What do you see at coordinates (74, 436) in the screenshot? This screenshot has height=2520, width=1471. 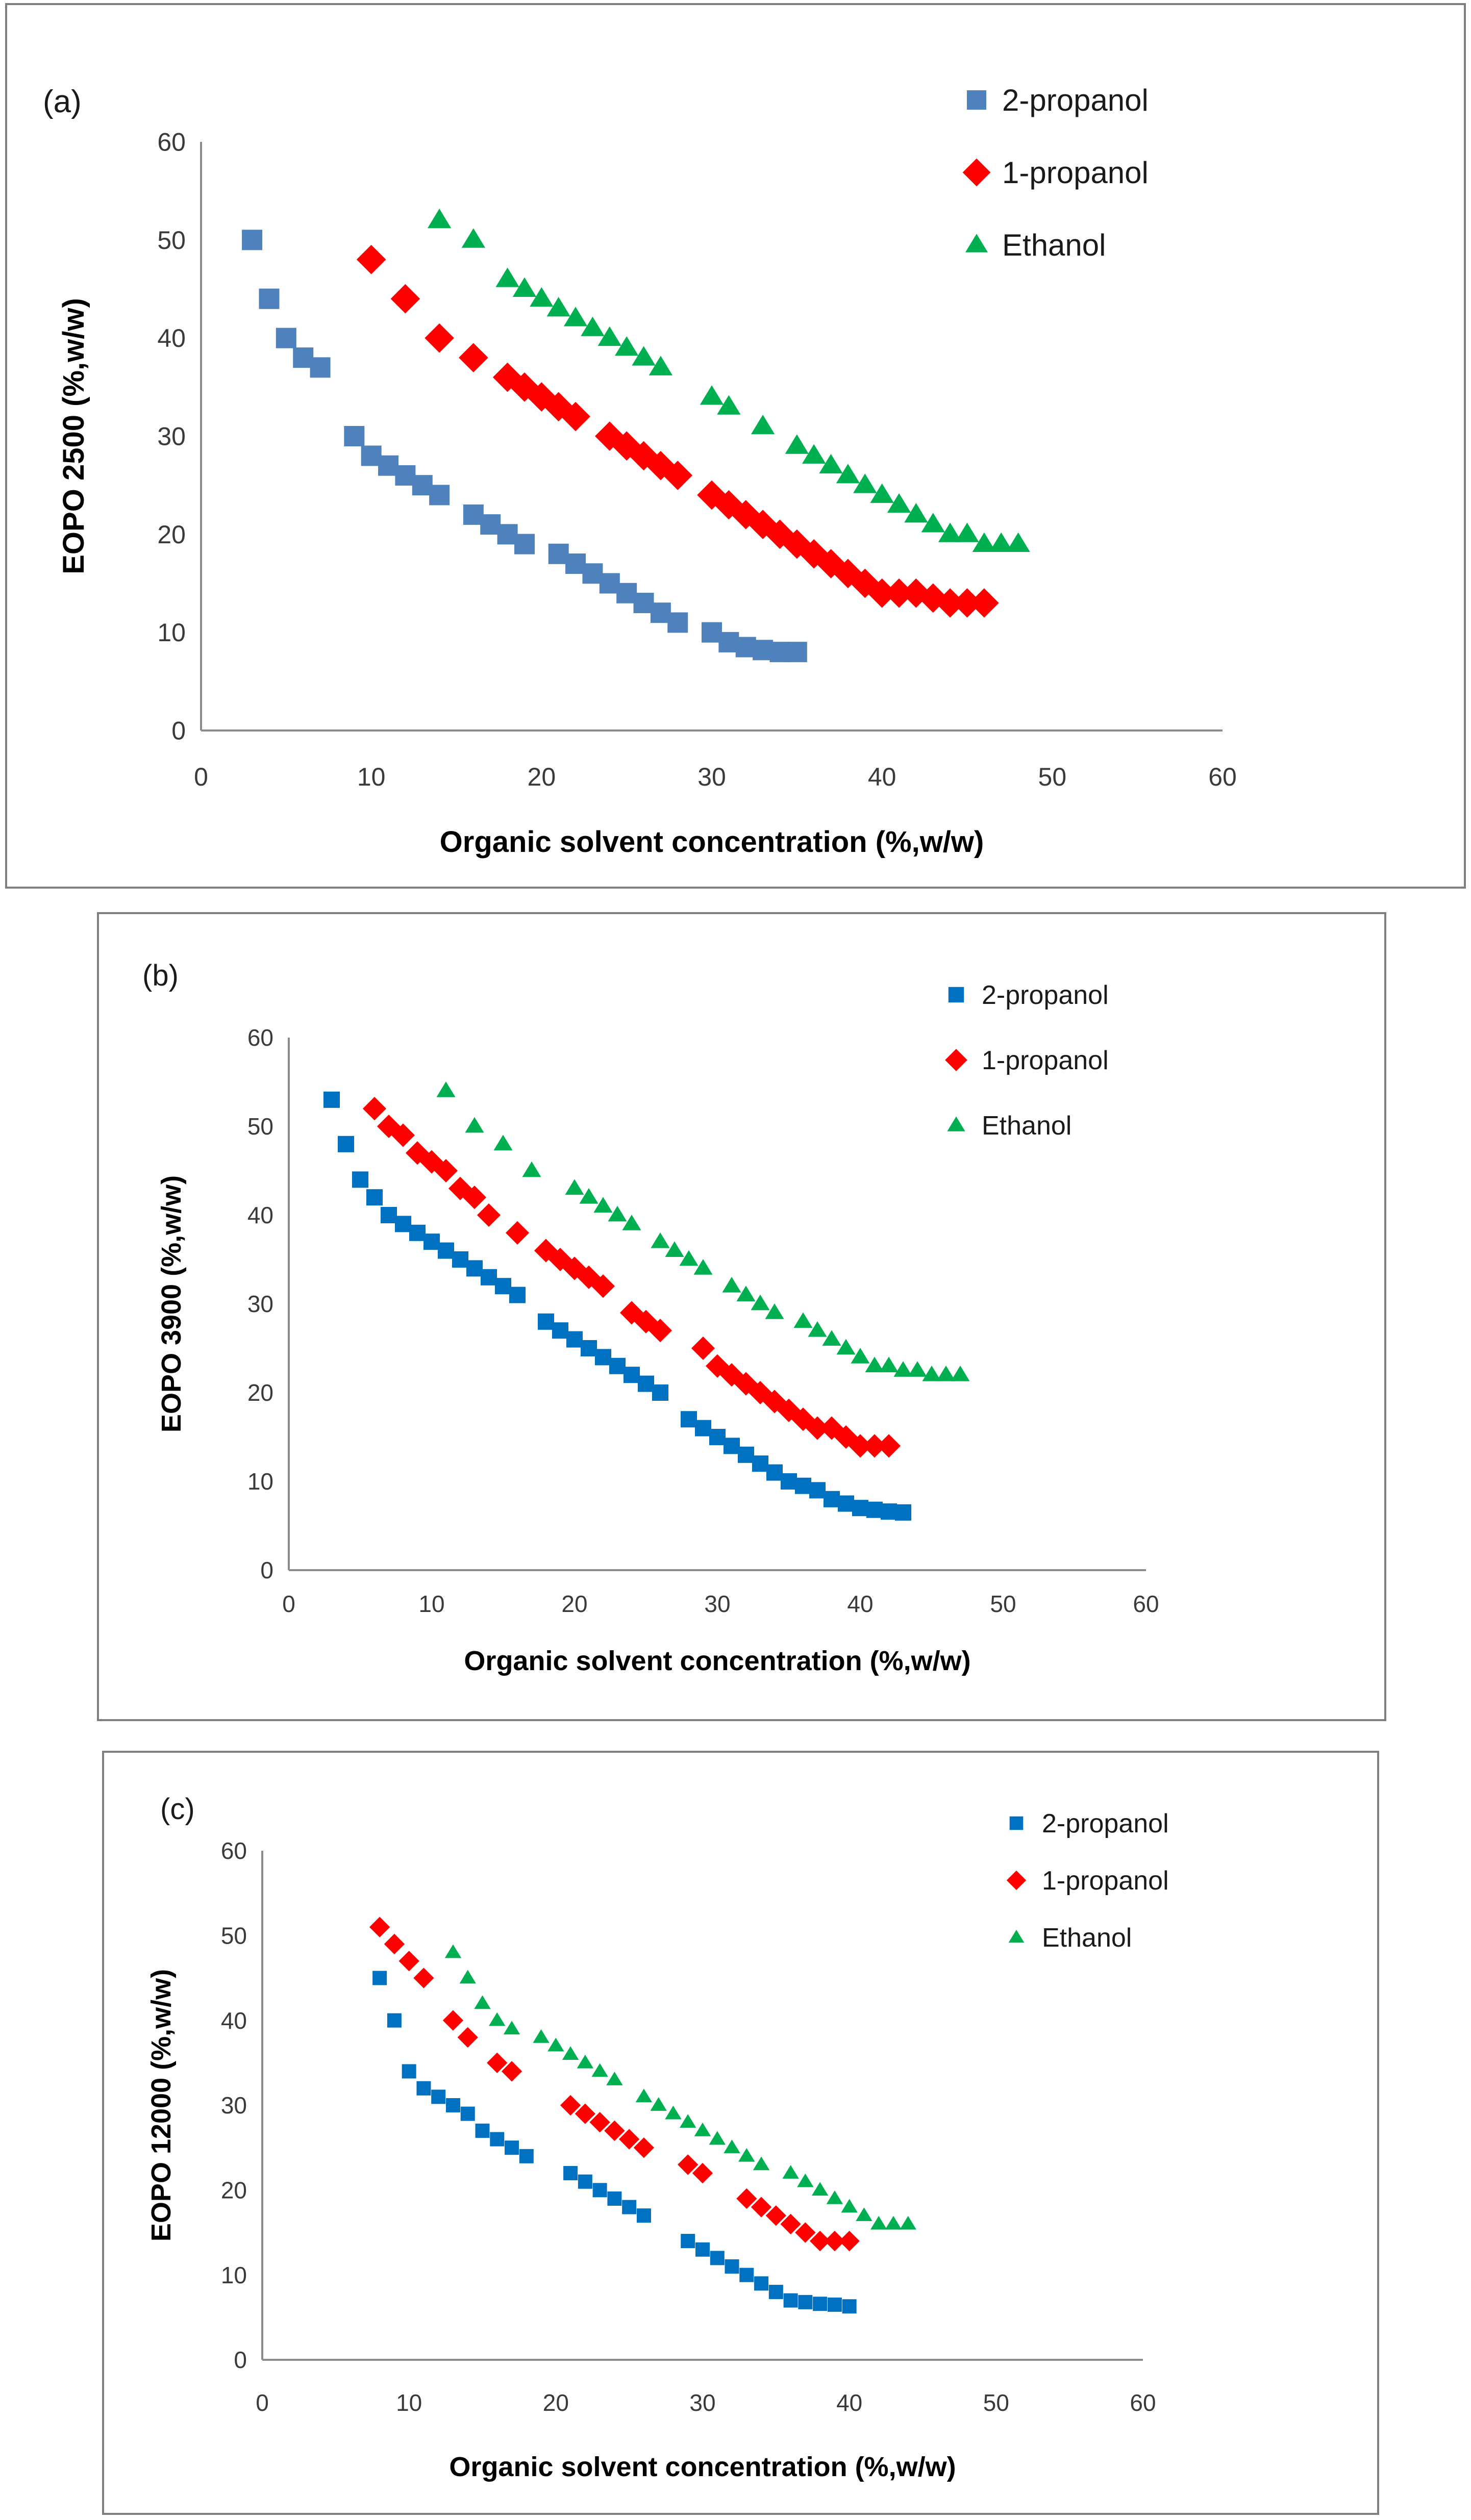 I see `y-axis-title: EOPO 2500 (%,w/w)` at bounding box center [74, 436].